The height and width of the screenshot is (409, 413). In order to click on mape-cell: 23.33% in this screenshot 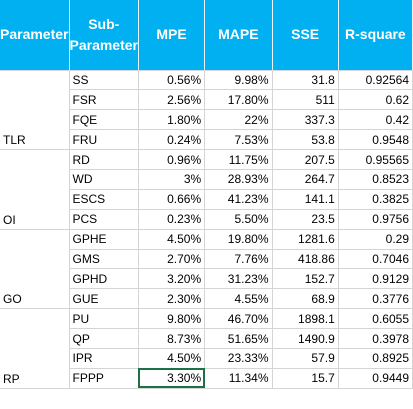, I will do `click(238, 358)`.